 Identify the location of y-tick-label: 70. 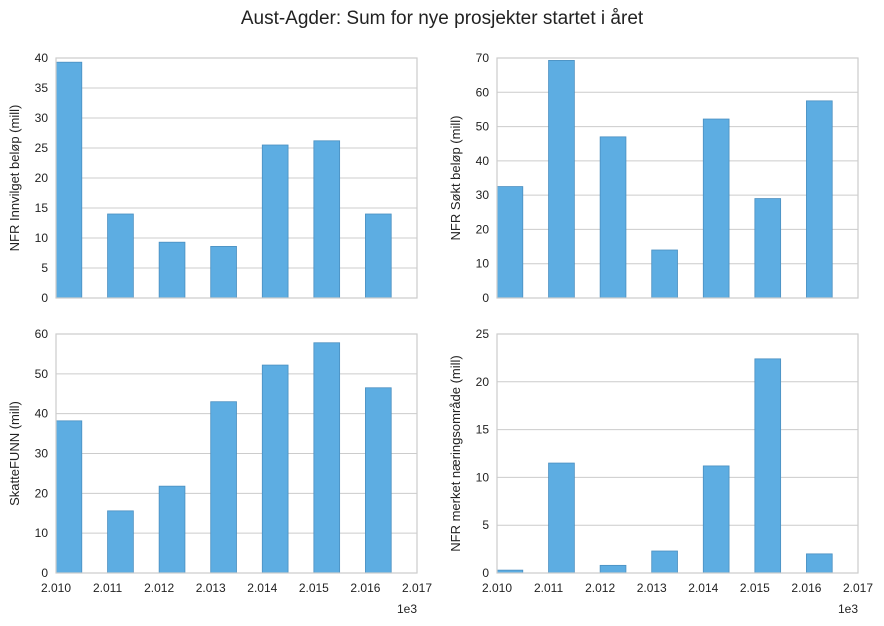
(483, 58).